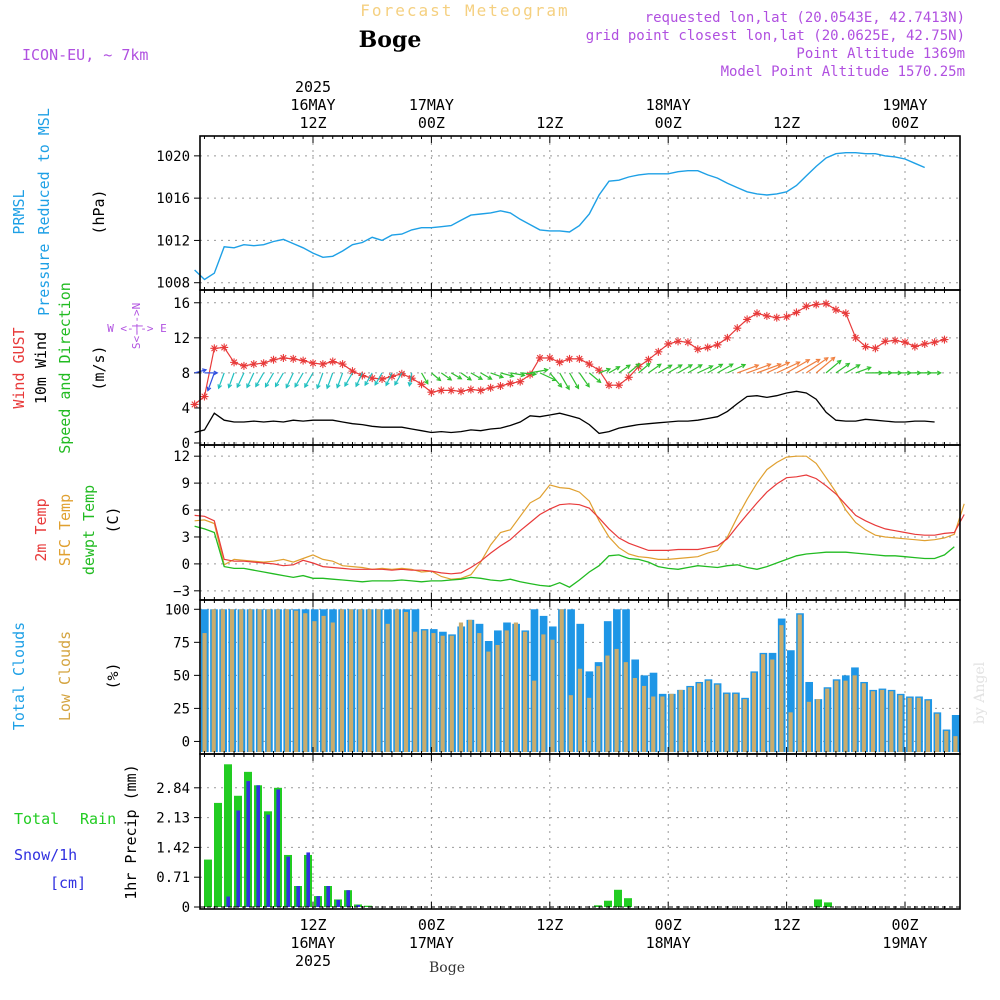 This screenshot has height=1000, width=1000. What do you see at coordinates (98, 819) in the screenshot?
I see `precip-rain-label: Rain` at bounding box center [98, 819].